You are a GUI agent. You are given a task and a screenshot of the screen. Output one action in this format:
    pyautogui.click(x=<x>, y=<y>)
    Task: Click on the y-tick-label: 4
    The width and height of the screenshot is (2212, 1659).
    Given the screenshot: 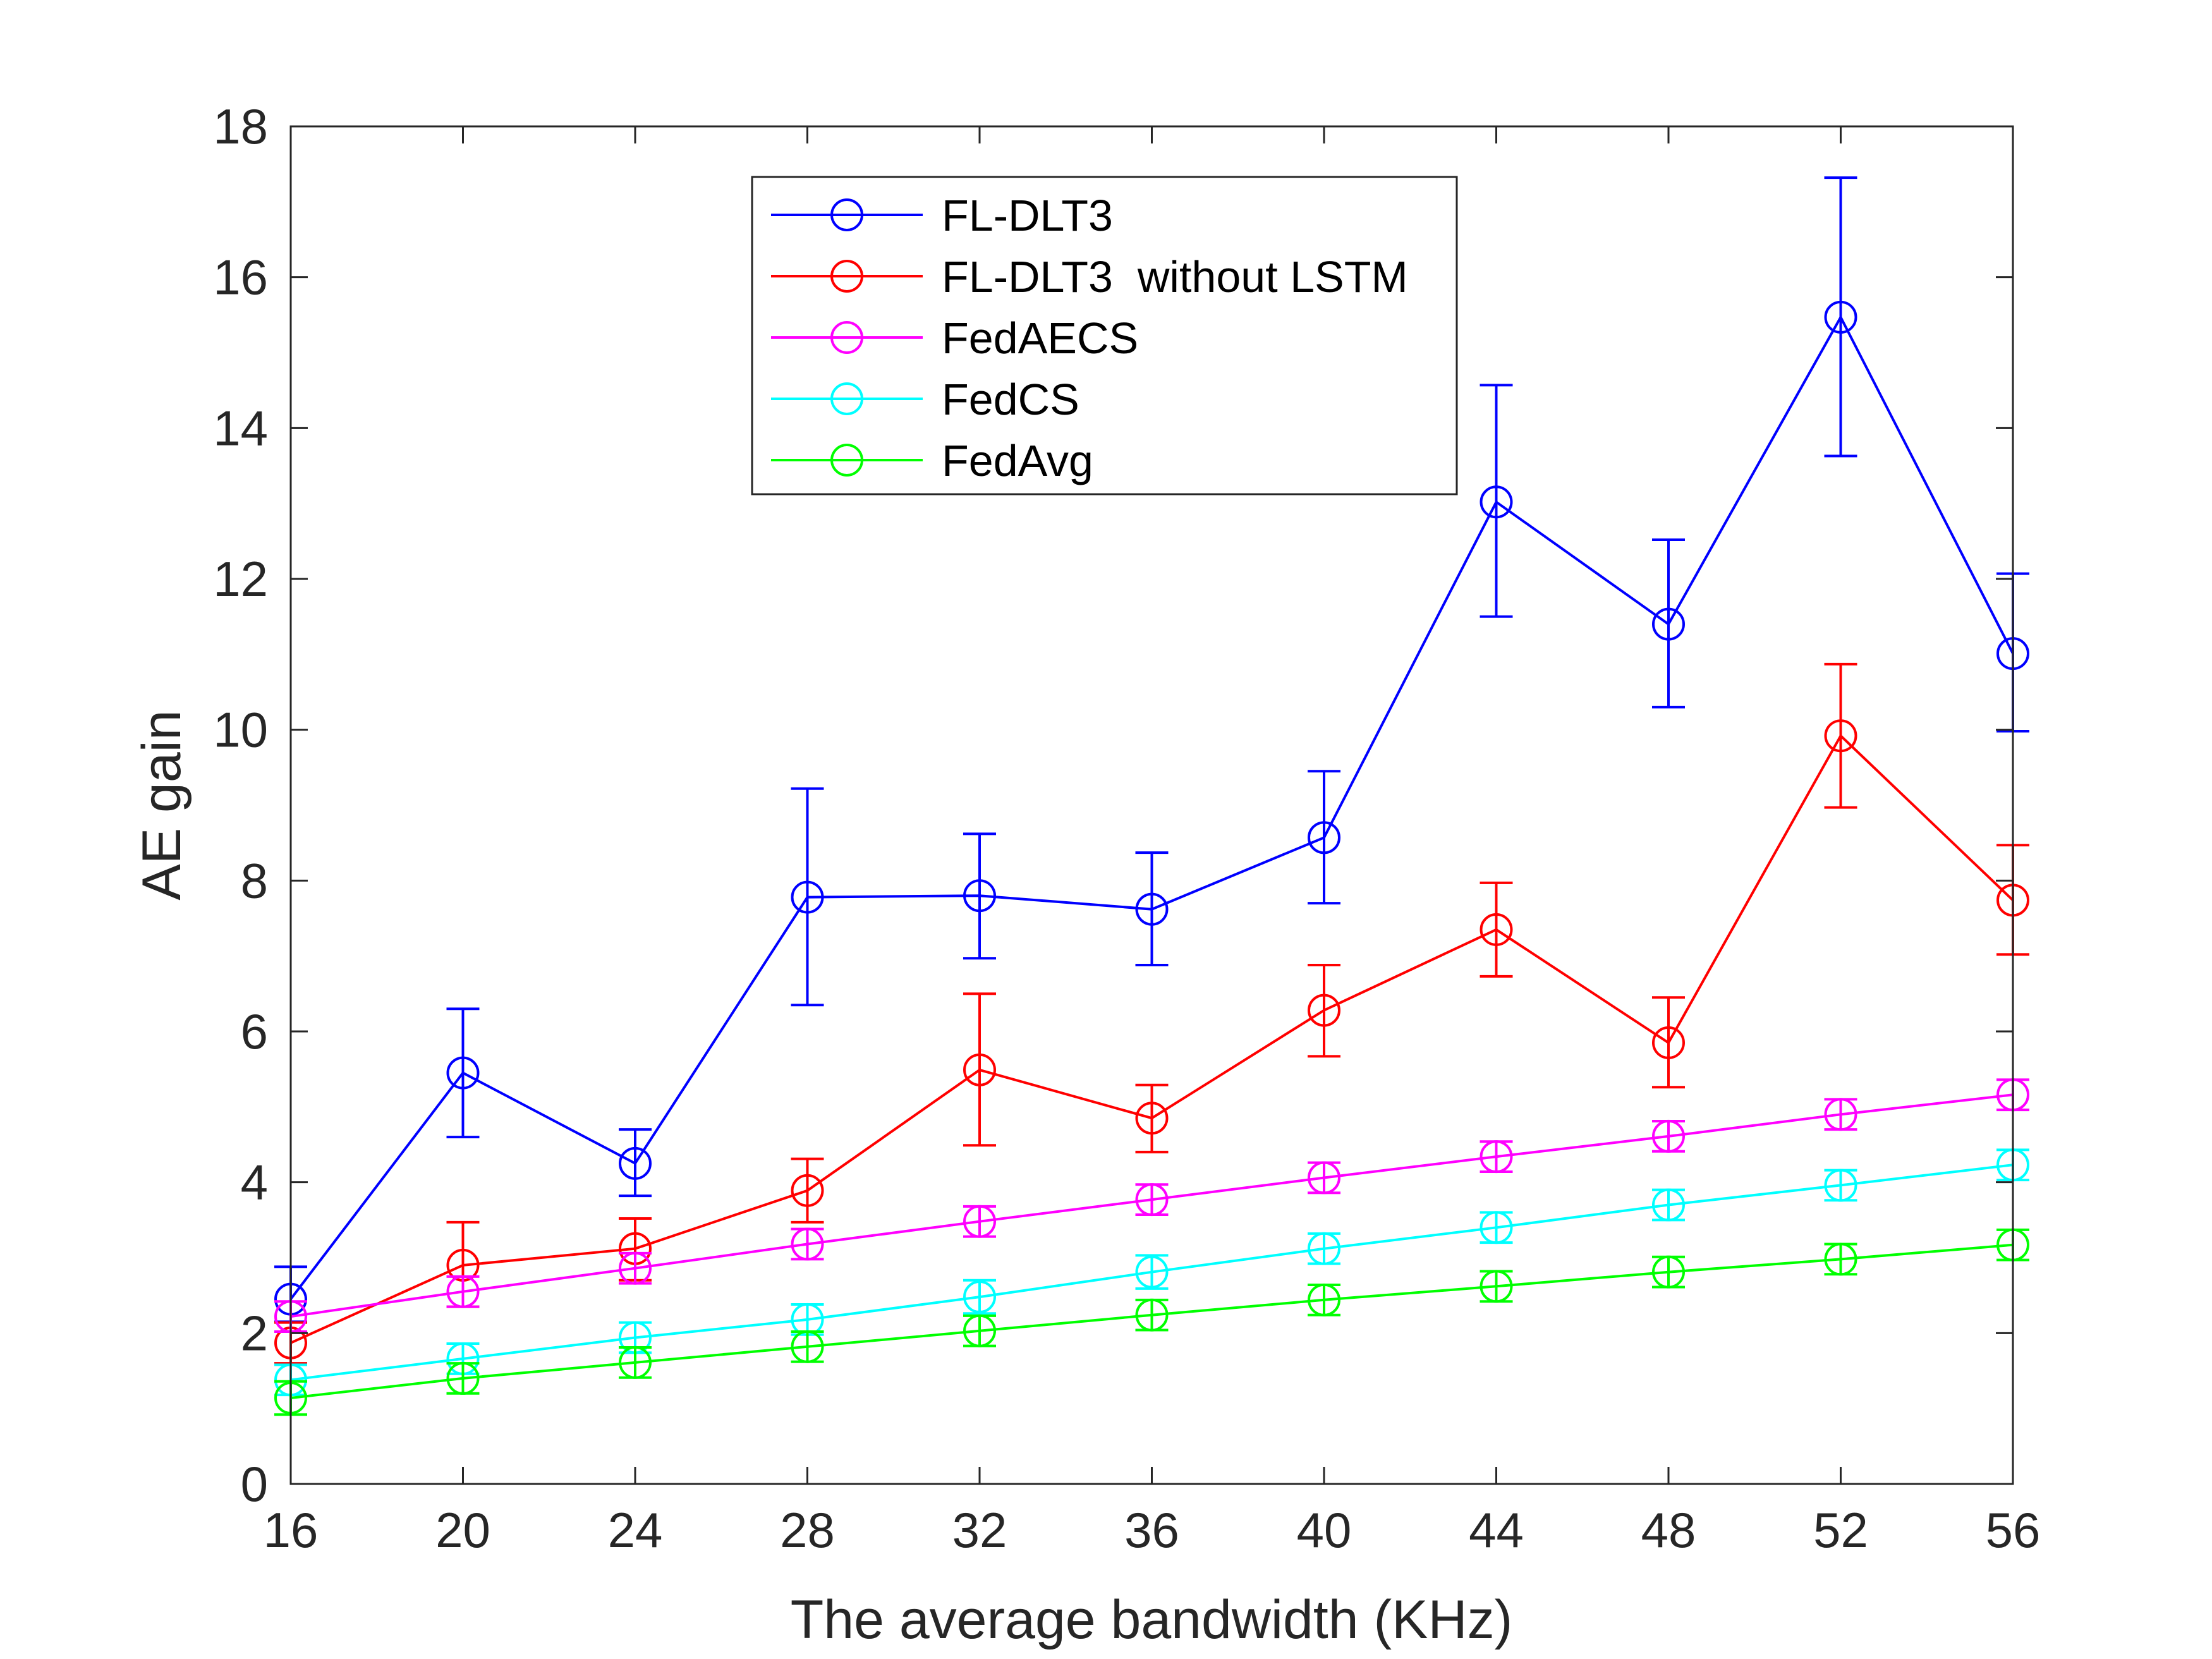 What is the action you would take?
    pyautogui.click(x=254, y=1182)
    